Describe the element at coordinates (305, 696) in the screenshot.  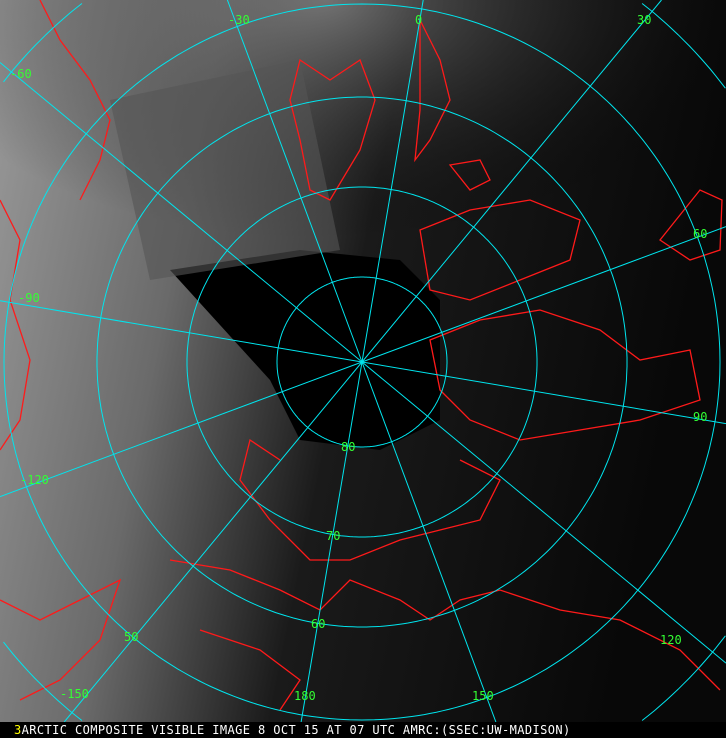
I see `longitude-label: 180` at that location.